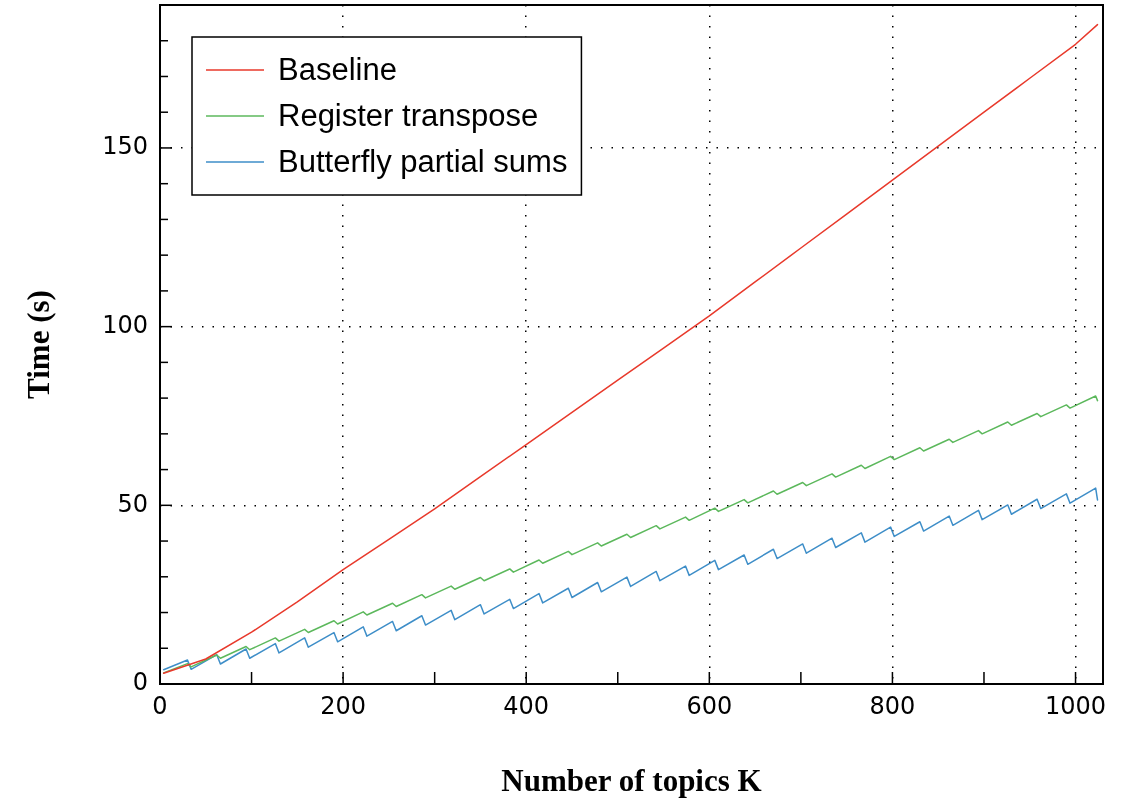 This screenshot has width=1125, height=808. Describe the element at coordinates (526, 706) in the screenshot. I see `x-tick-label: 400` at that location.